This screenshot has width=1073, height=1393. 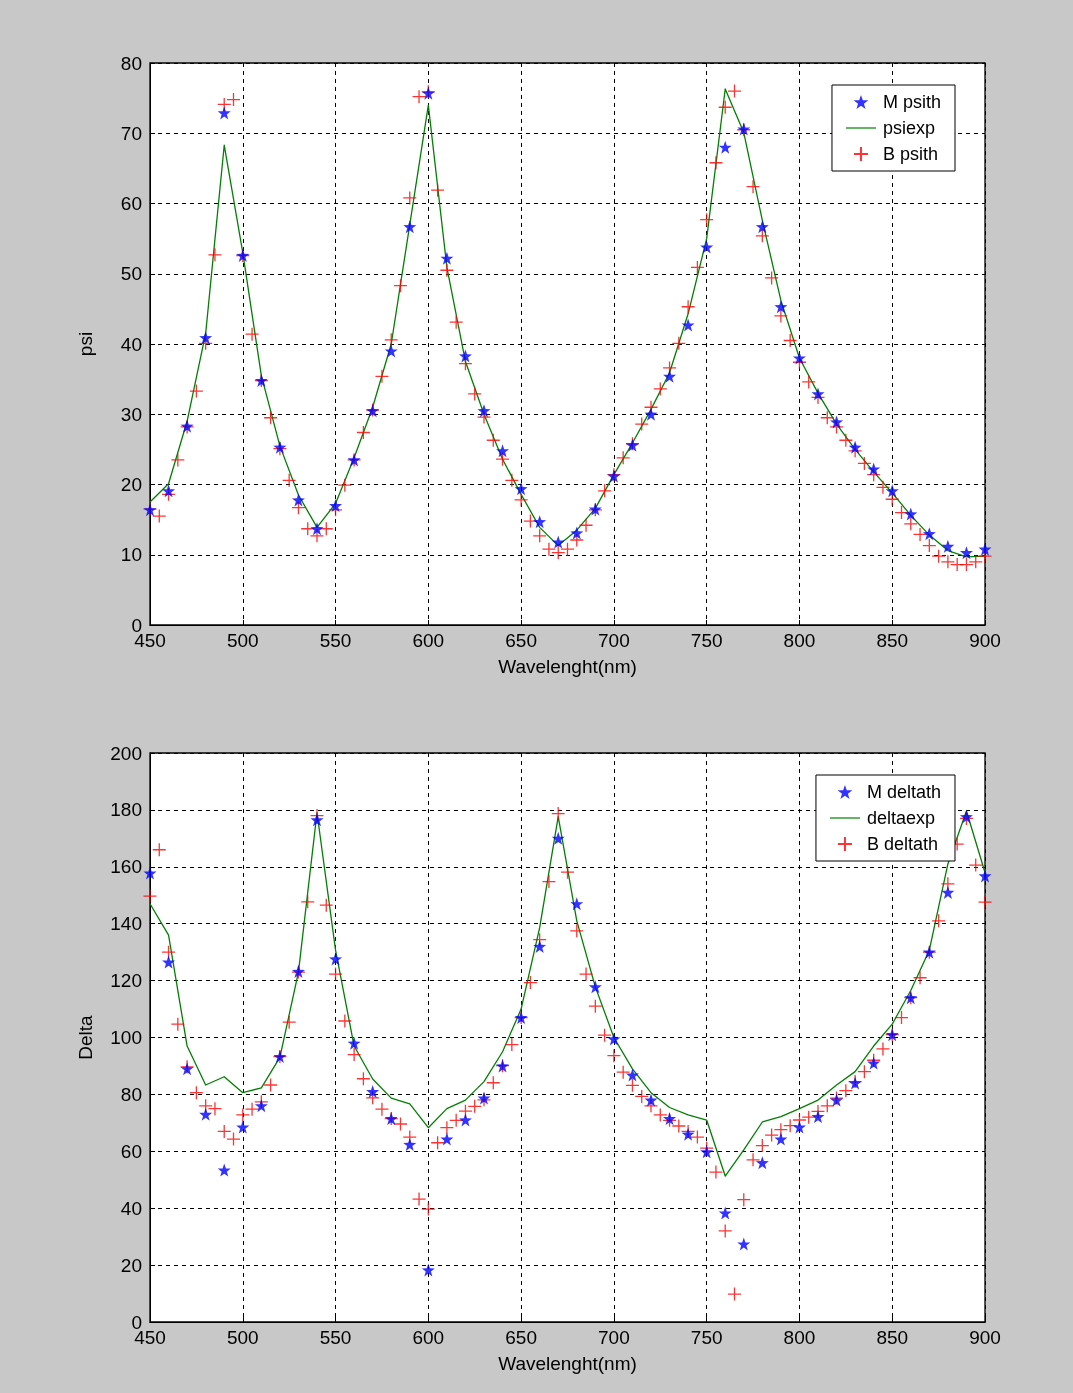 I want to click on y-axis-title: psi, so click(x=85, y=344).